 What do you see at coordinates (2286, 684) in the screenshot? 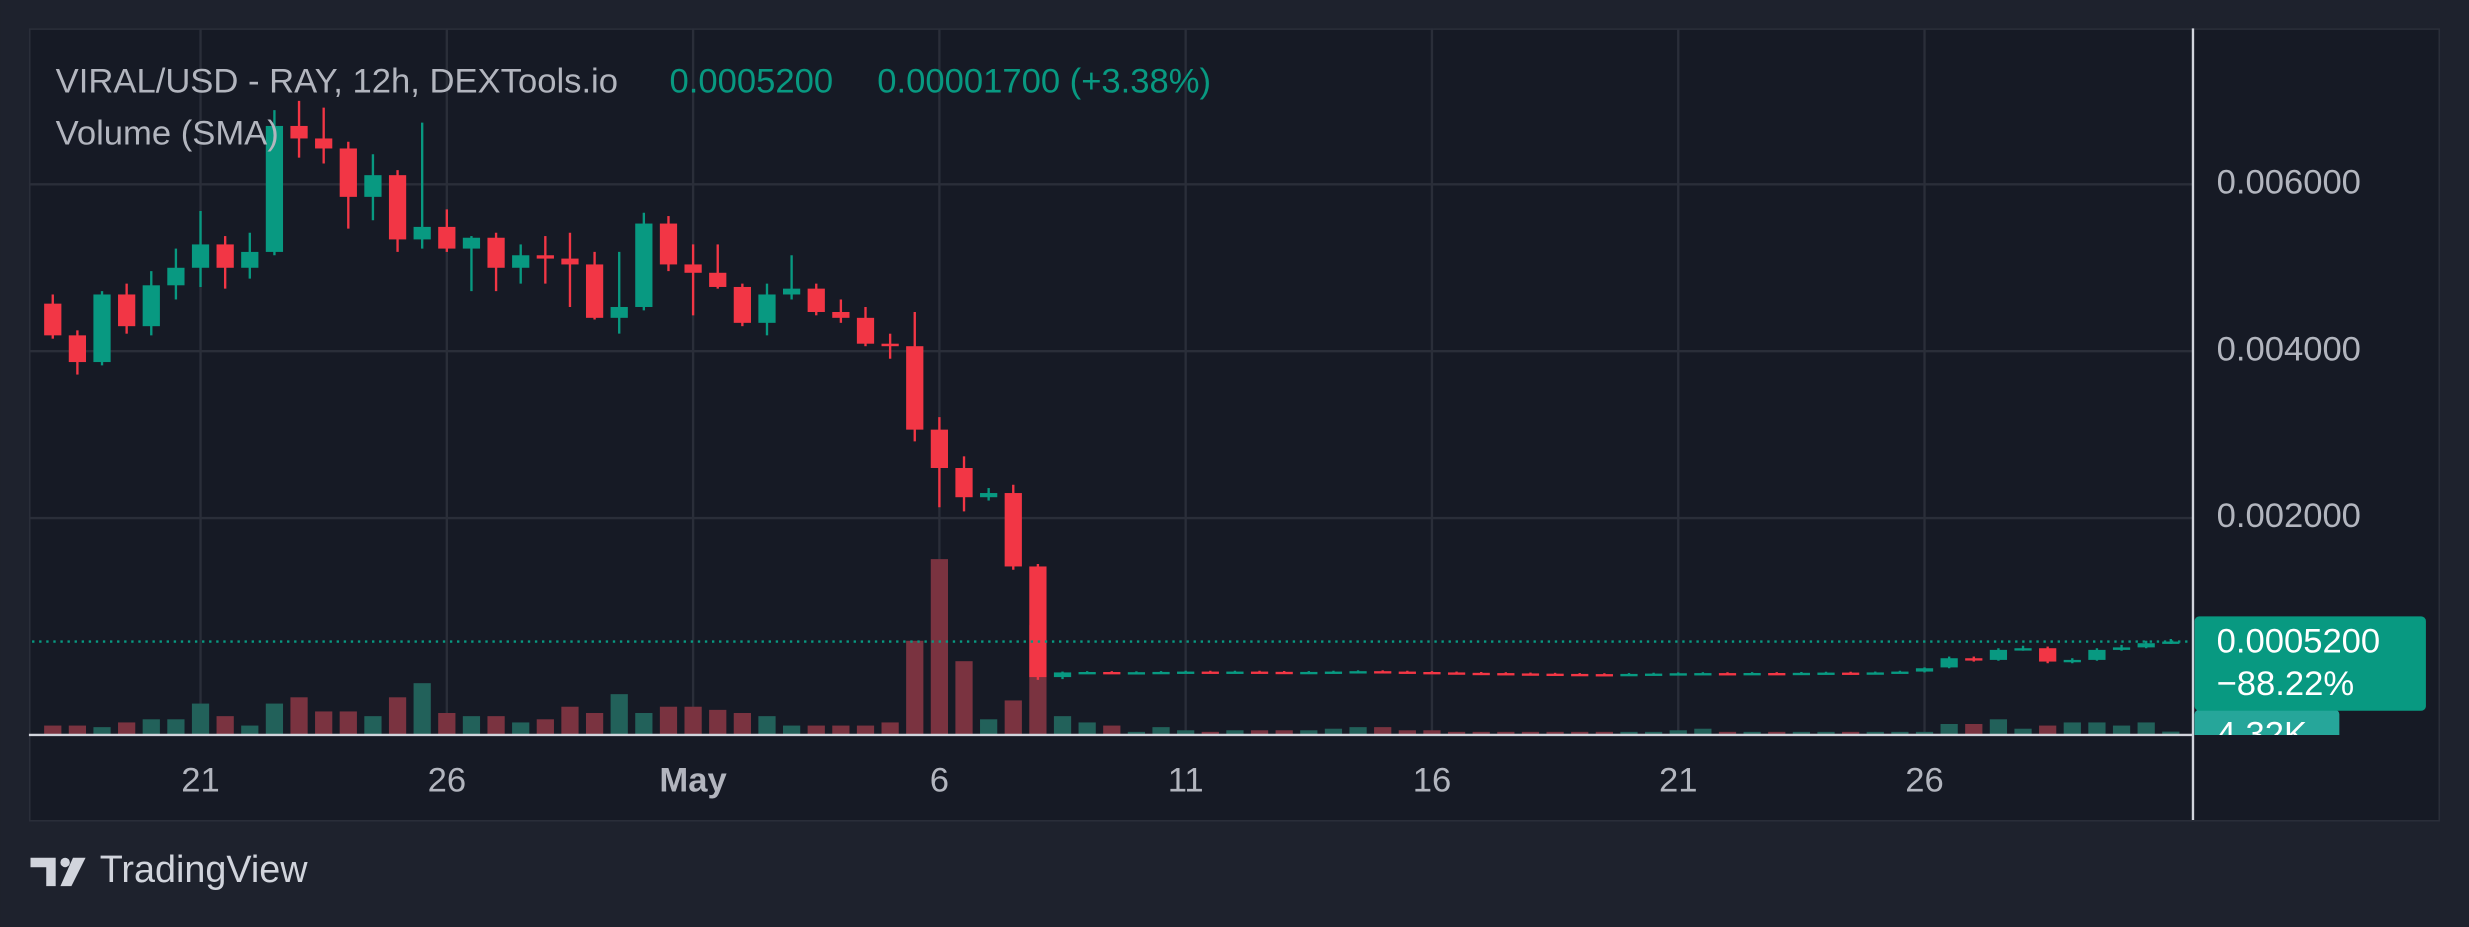
I see `price-badge-change: −88.22%` at bounding box center [2286, 684].